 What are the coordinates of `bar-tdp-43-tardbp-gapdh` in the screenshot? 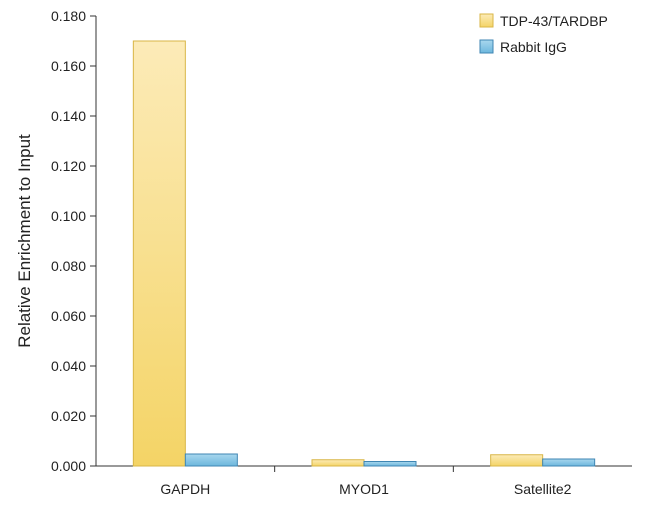 It's located at (159, 253).